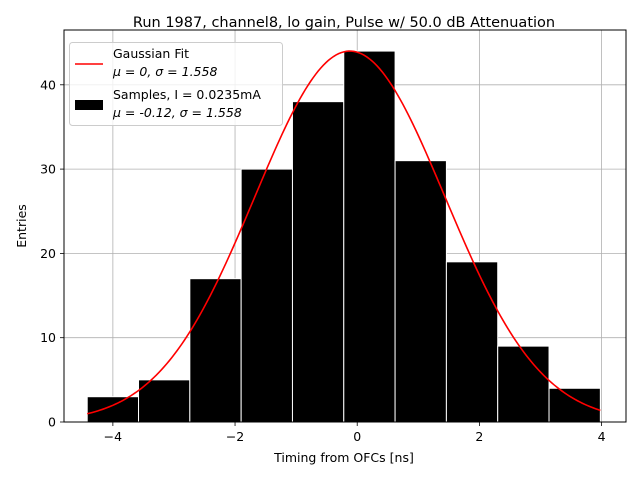 This screenshot has width=640, height=480. Describe the element at coordinates (21, 226) in the screenshot. I see `y-axis-label: Entries` at that location.